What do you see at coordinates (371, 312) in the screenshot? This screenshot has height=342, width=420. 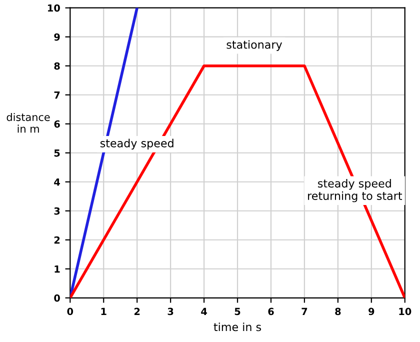 I see `x-tick-label: 9` at bounding box center [371, 312].